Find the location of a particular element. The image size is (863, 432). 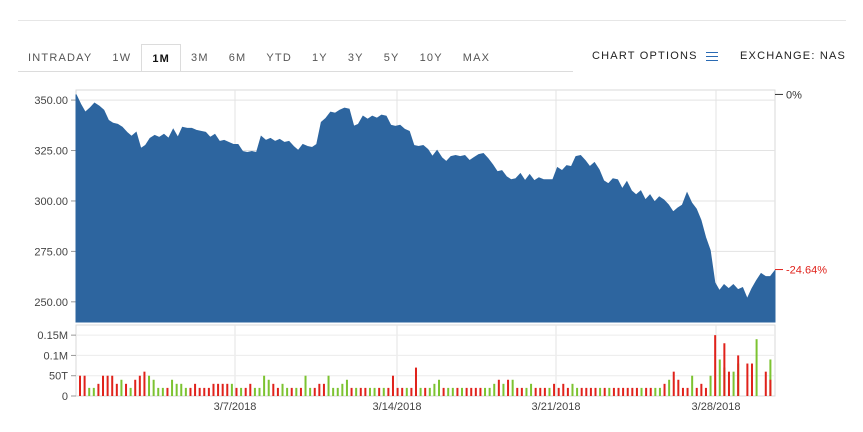

volume-tick-label: 0.1M is located at coordinates (56, 356).